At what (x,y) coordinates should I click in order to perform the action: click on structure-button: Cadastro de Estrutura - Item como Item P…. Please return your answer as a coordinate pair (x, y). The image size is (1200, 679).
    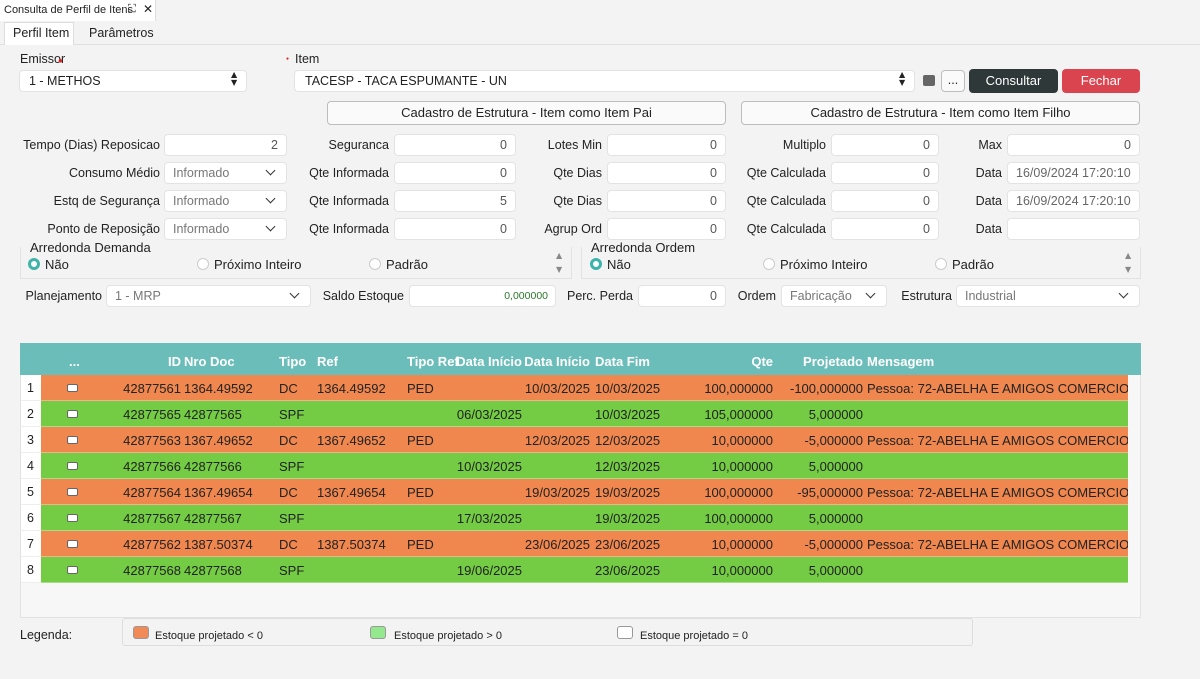
    Looking at the image, I should click on (526, 113).